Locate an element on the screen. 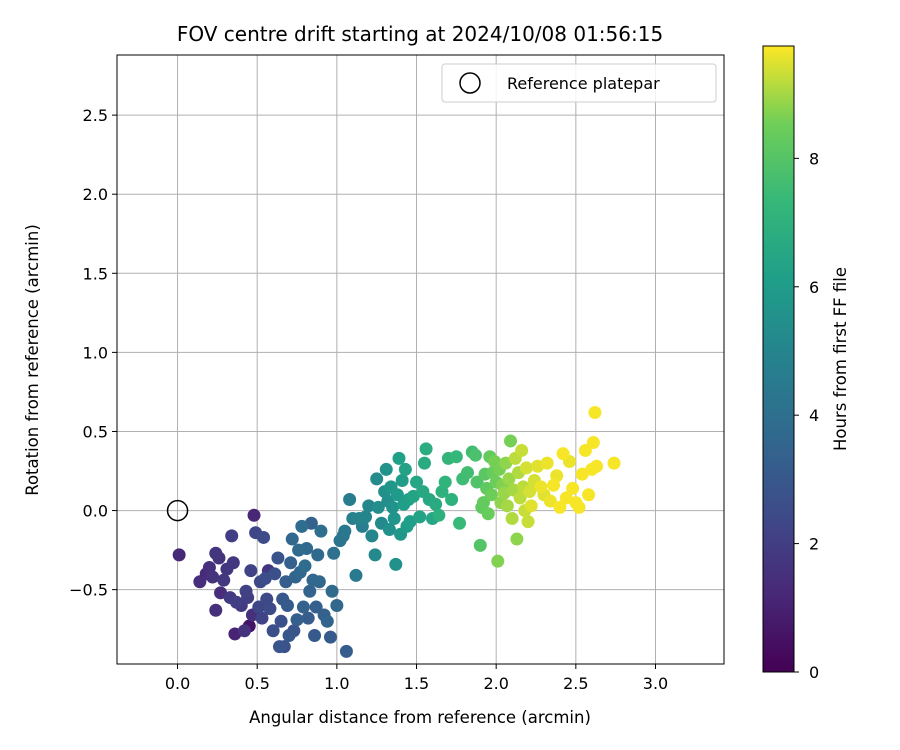  legend: Reference platepar is located at coordinates (579, 83).